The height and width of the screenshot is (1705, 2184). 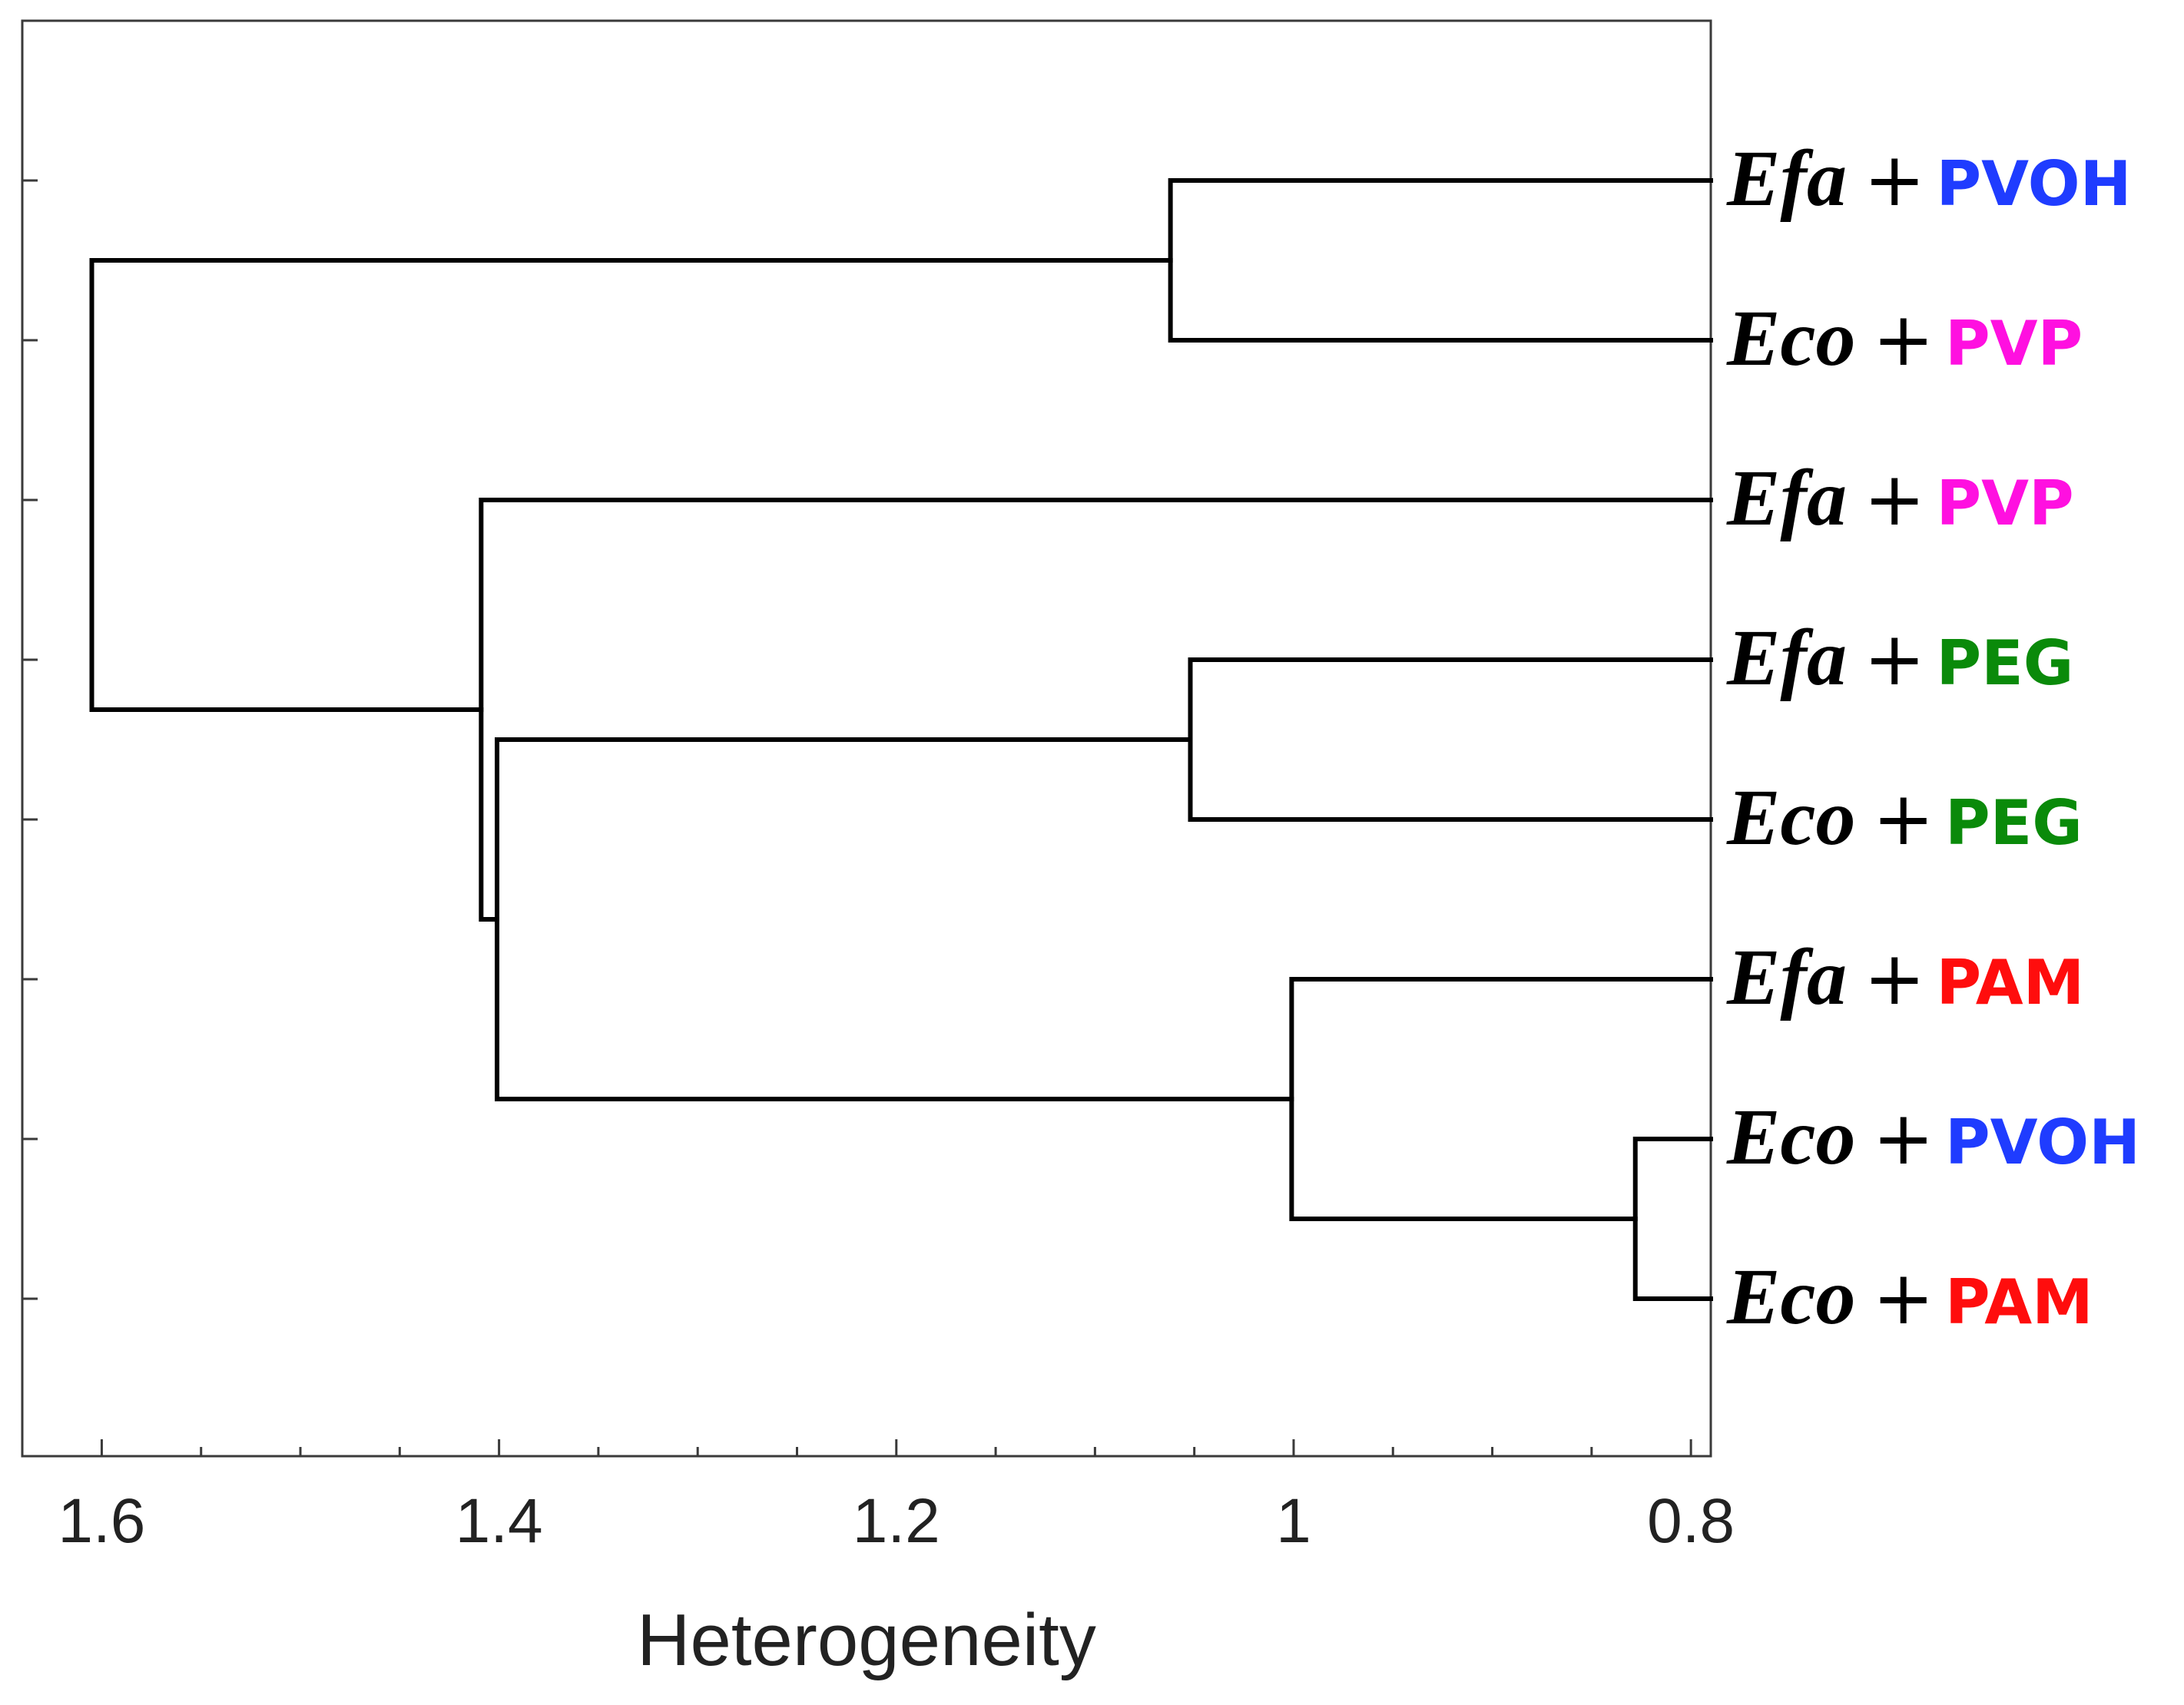 What do you see at coordinates (631, 485) in the screenshot?
I see `dendrogram-link-m7` at bounding box center [631, 485].